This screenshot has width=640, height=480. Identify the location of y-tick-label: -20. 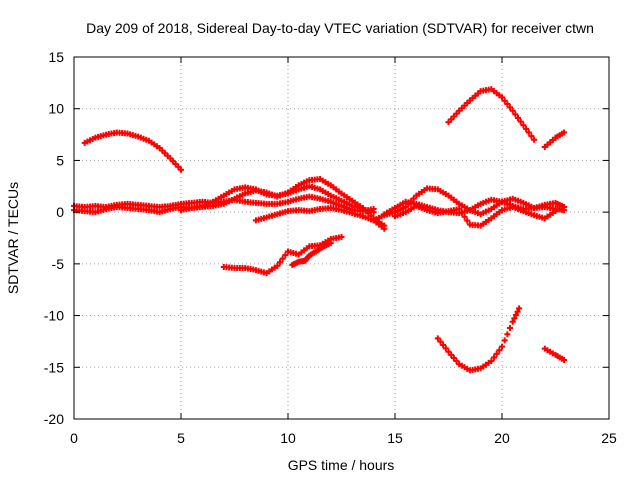
(54, 419).